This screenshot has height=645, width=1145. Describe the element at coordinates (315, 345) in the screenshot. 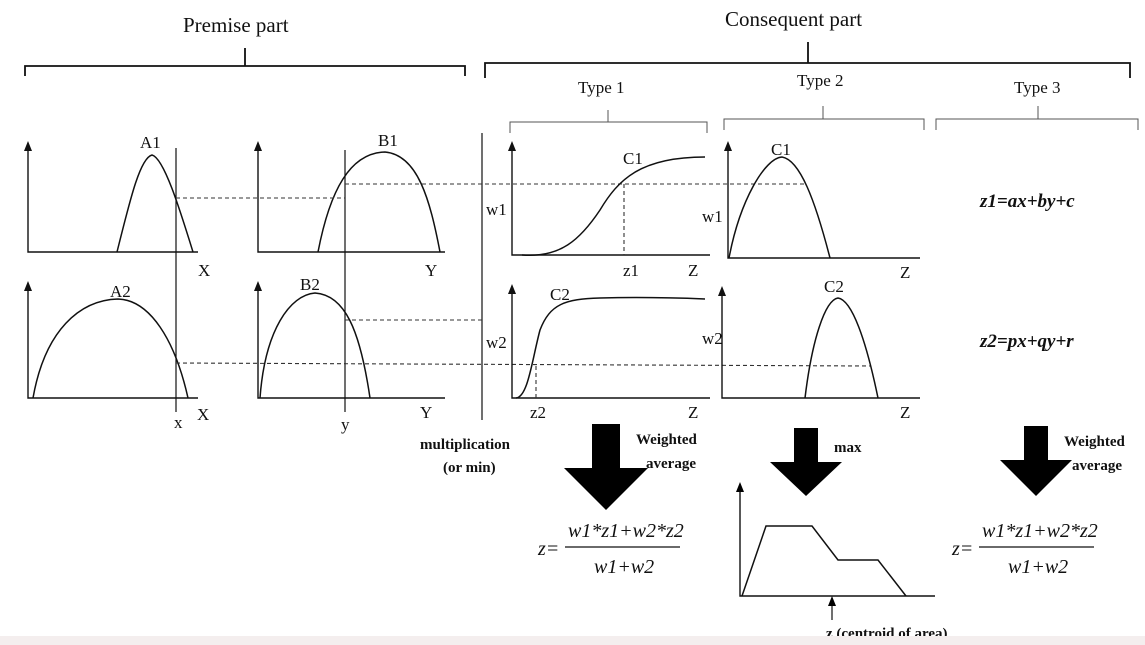

I see `b2-membership-curve` at that location.